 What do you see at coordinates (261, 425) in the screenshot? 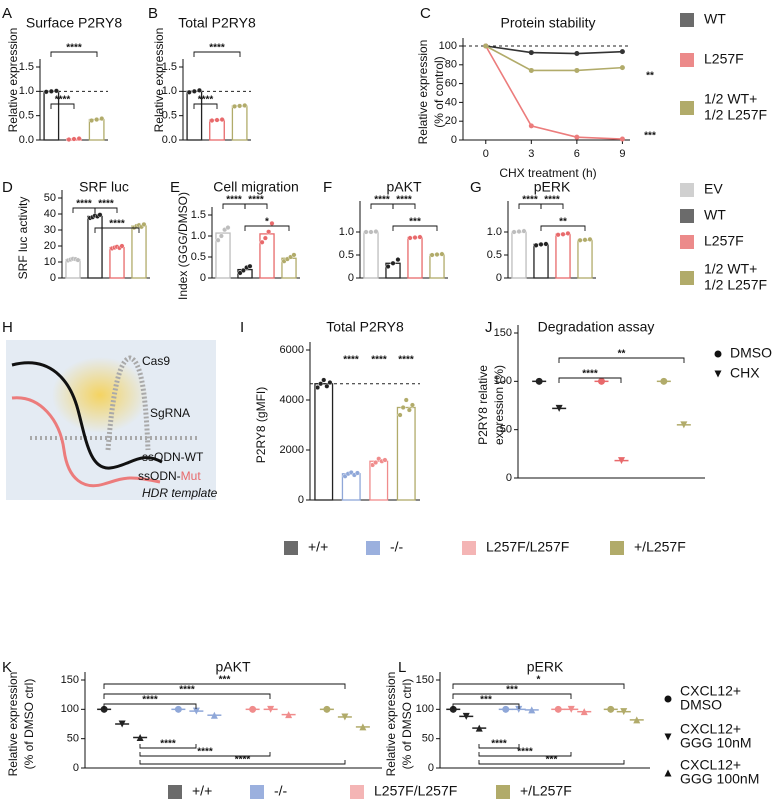
I see `y-axis-label: P2RY8 (gMFI)` at bounding box center [261, 425].